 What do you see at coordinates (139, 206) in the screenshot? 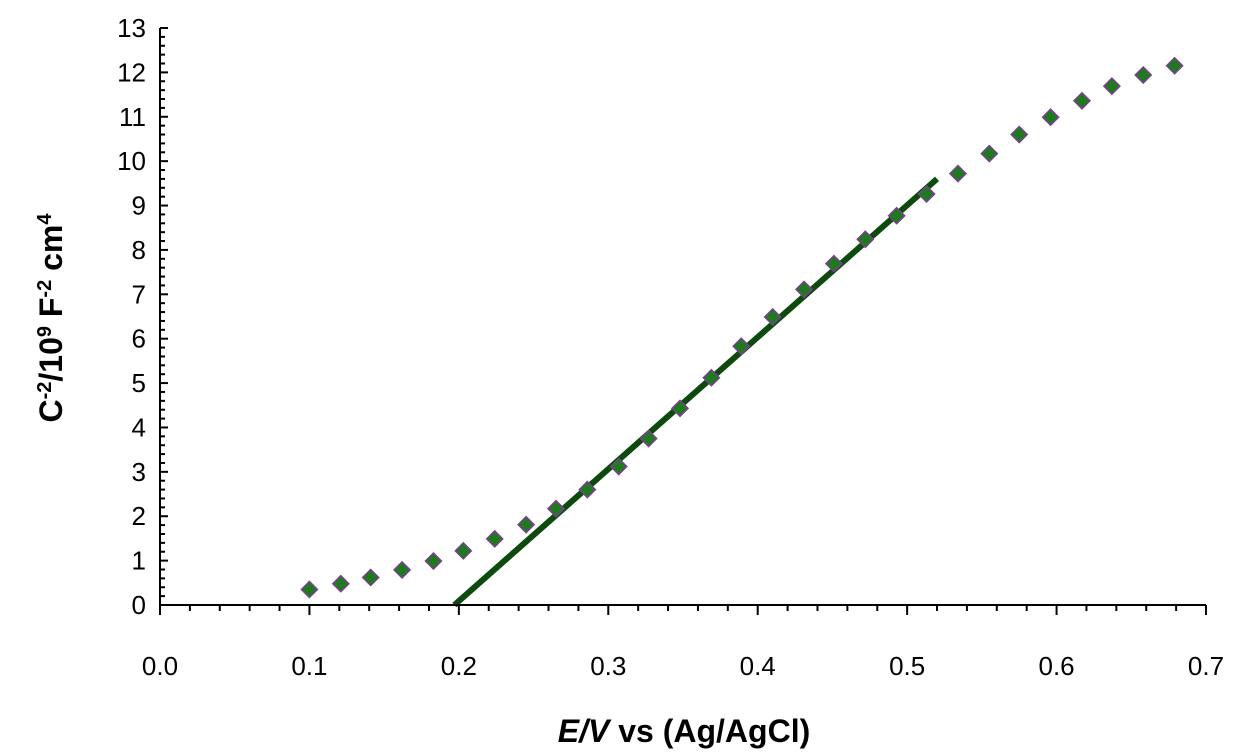
I see `y-tick-label: 9` at bounding box center [139, 206].